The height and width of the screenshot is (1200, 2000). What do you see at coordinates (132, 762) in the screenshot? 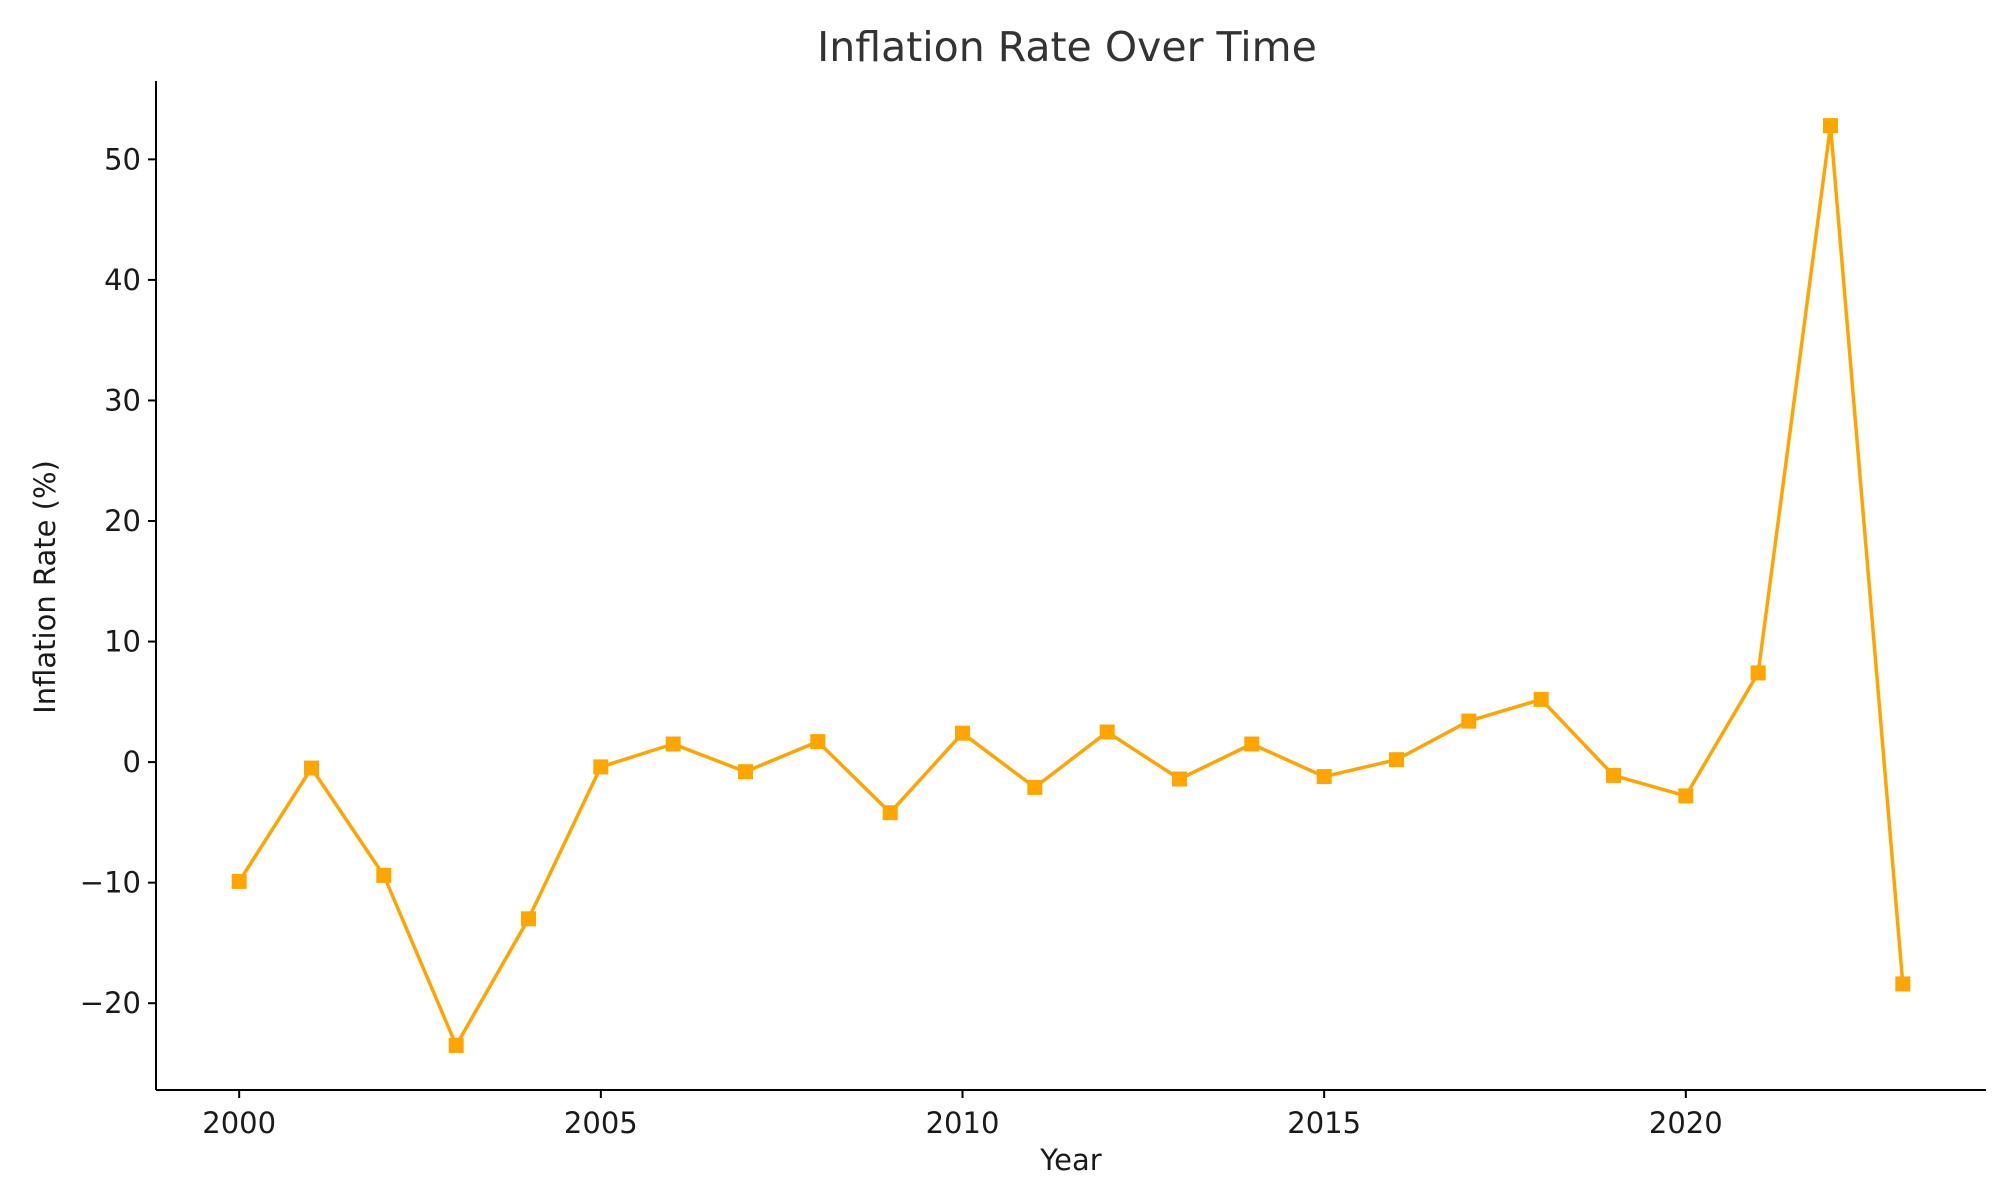
I see `y-tick-label: 0` at bounding box center [132, 762].